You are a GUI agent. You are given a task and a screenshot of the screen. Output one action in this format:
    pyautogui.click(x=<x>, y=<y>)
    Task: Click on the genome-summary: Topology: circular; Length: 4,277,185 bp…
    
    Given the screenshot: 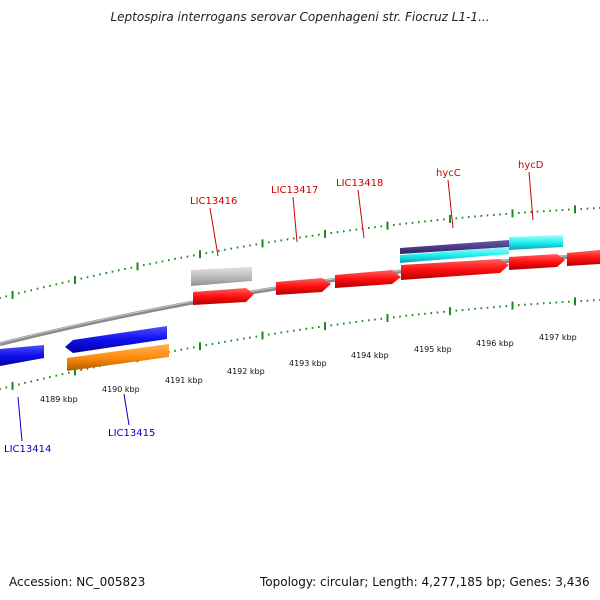 What is the action you would take?
    pyautogui.click(x=425, y=582)
    